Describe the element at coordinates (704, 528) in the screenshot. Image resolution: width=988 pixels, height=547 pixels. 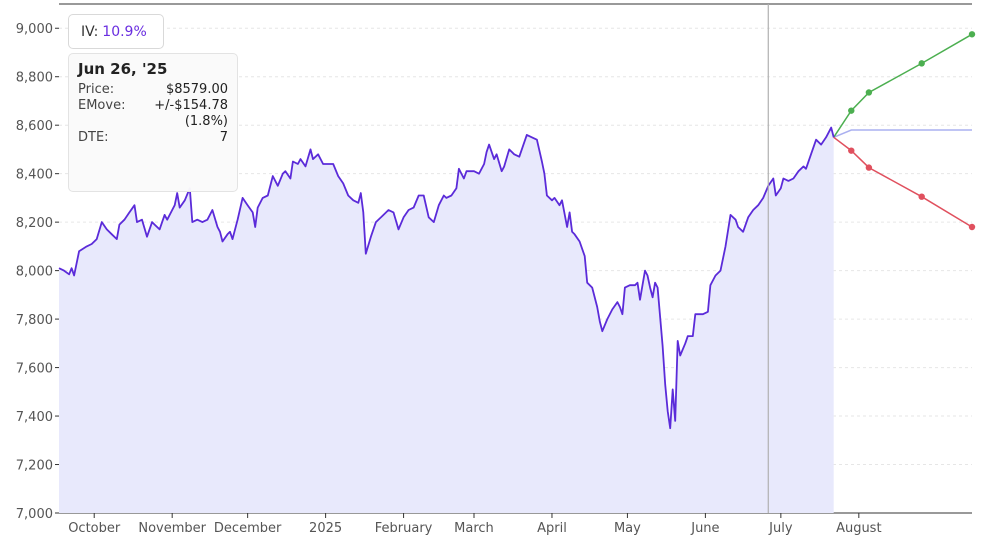
I see `x-tick-label: June` at that location.